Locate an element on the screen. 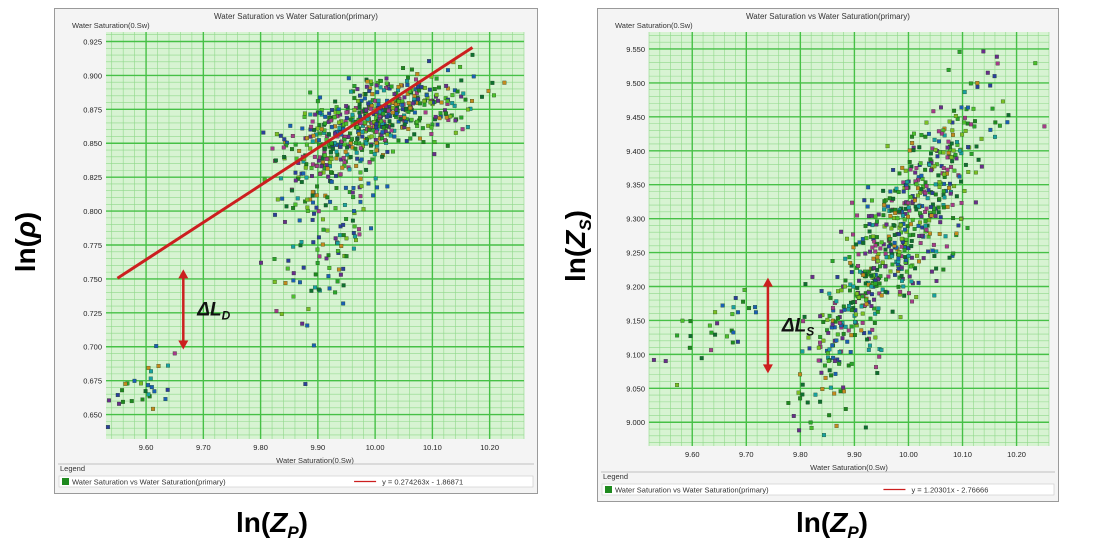  x-tick-label: 9.90 is located at coordinates (318, 447).